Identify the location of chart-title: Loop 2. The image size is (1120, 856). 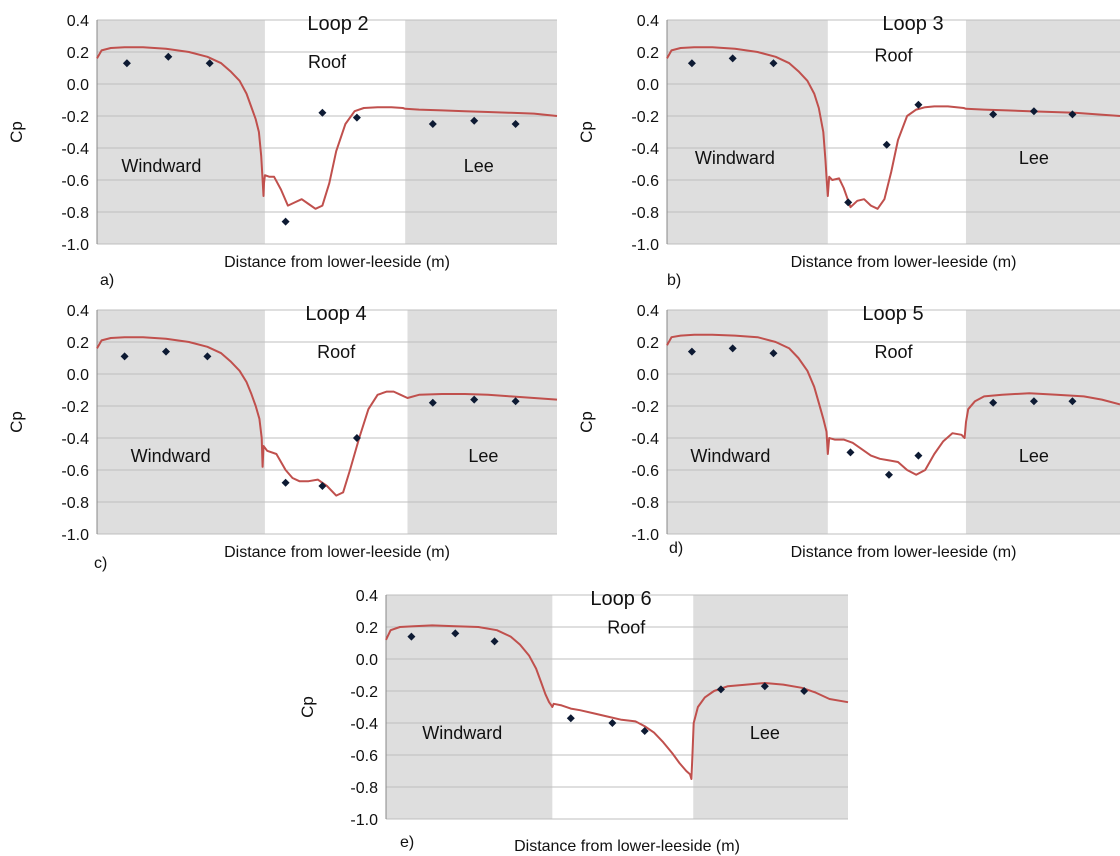
(337, 24).